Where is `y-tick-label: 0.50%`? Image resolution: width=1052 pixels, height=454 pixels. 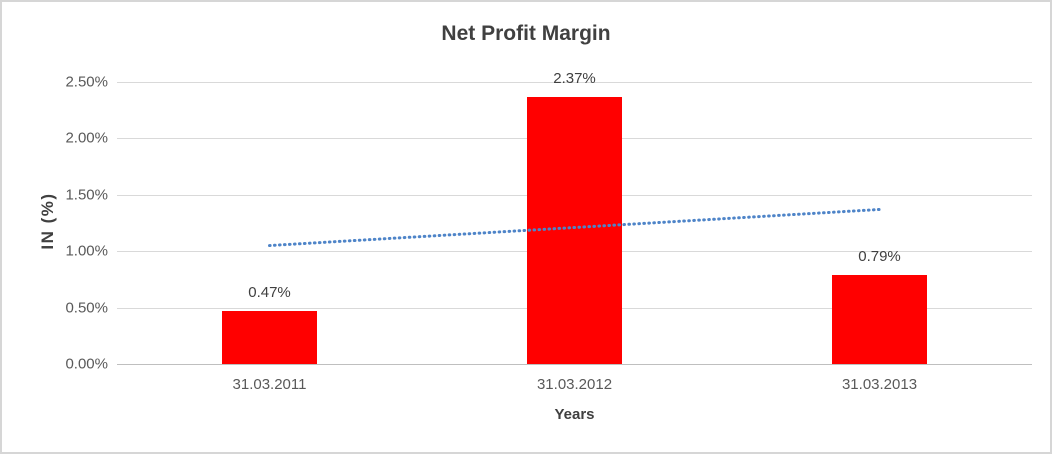
y-tick-label: 0.50% is located at coordinates (86, 308).